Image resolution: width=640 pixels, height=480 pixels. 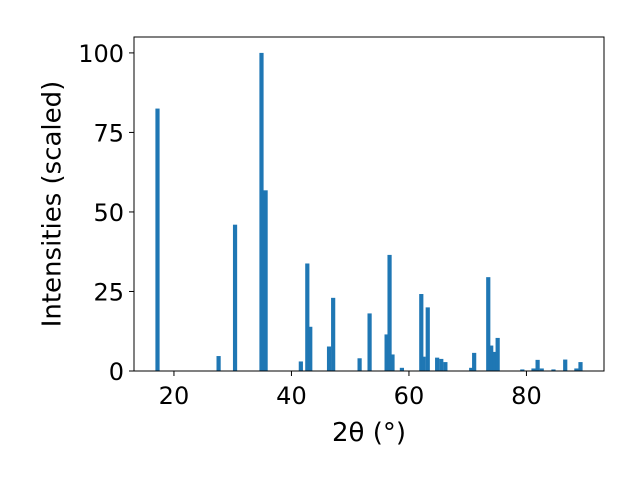 What do you see at coordinates (291, 396) in the screenshot?
I see `x-tick-label-1: 40` at bounding box center [291, 396].